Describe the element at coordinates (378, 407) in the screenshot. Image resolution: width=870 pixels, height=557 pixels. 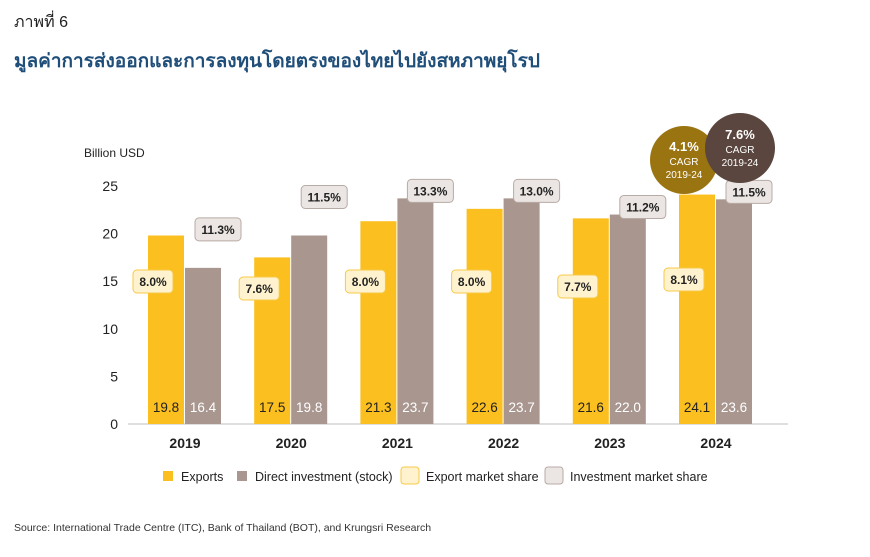
I see `exports-value-label: 21.3` at that location.